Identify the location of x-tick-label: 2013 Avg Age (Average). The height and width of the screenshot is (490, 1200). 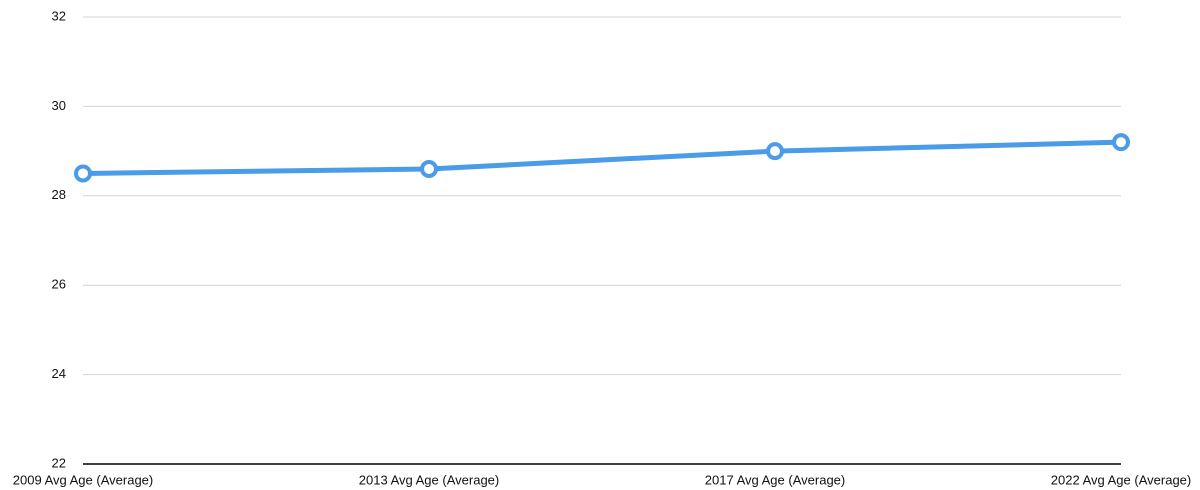
(429, 479).